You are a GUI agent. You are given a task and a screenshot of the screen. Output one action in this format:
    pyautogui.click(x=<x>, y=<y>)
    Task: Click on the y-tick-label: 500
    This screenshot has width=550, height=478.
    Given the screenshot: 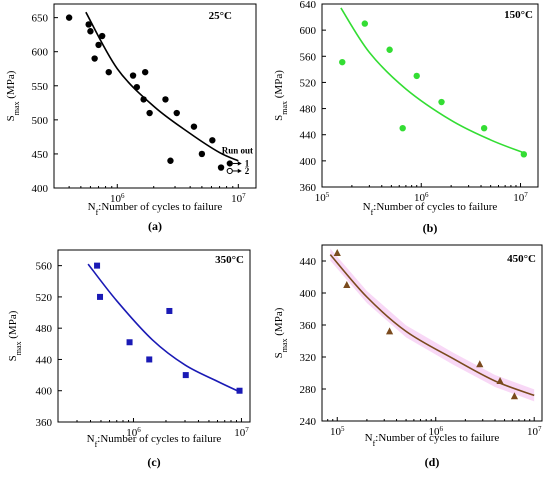 What is the action you would take?
    pyautogui.click(x=40, y=121)
    